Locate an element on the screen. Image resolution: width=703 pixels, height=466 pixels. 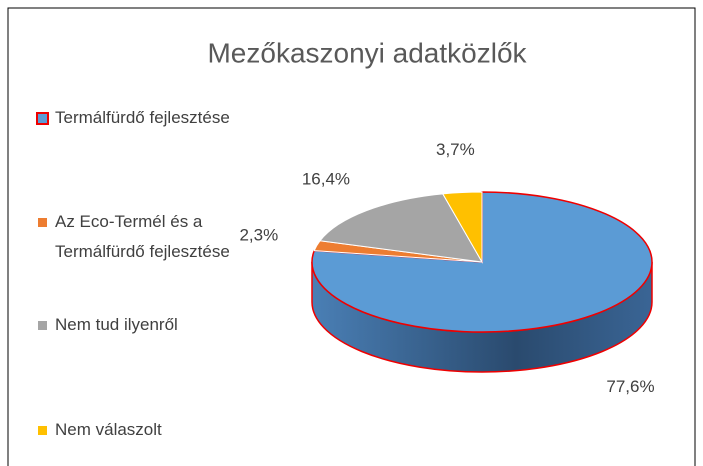
legend-label: Nem válaszolt is located at coordinates (108, 429).